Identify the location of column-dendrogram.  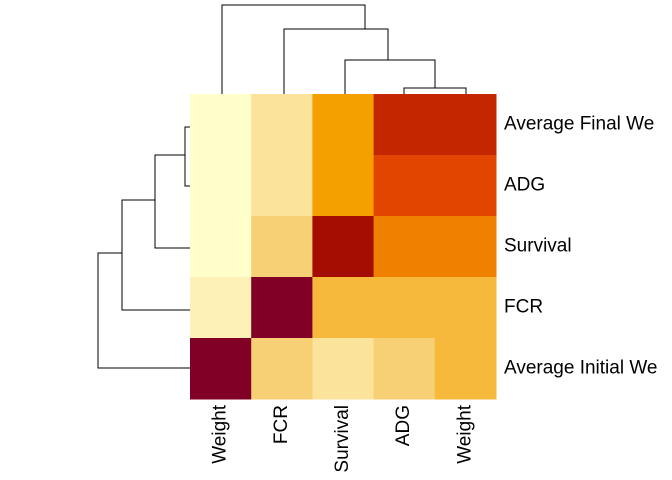
(344, 49).